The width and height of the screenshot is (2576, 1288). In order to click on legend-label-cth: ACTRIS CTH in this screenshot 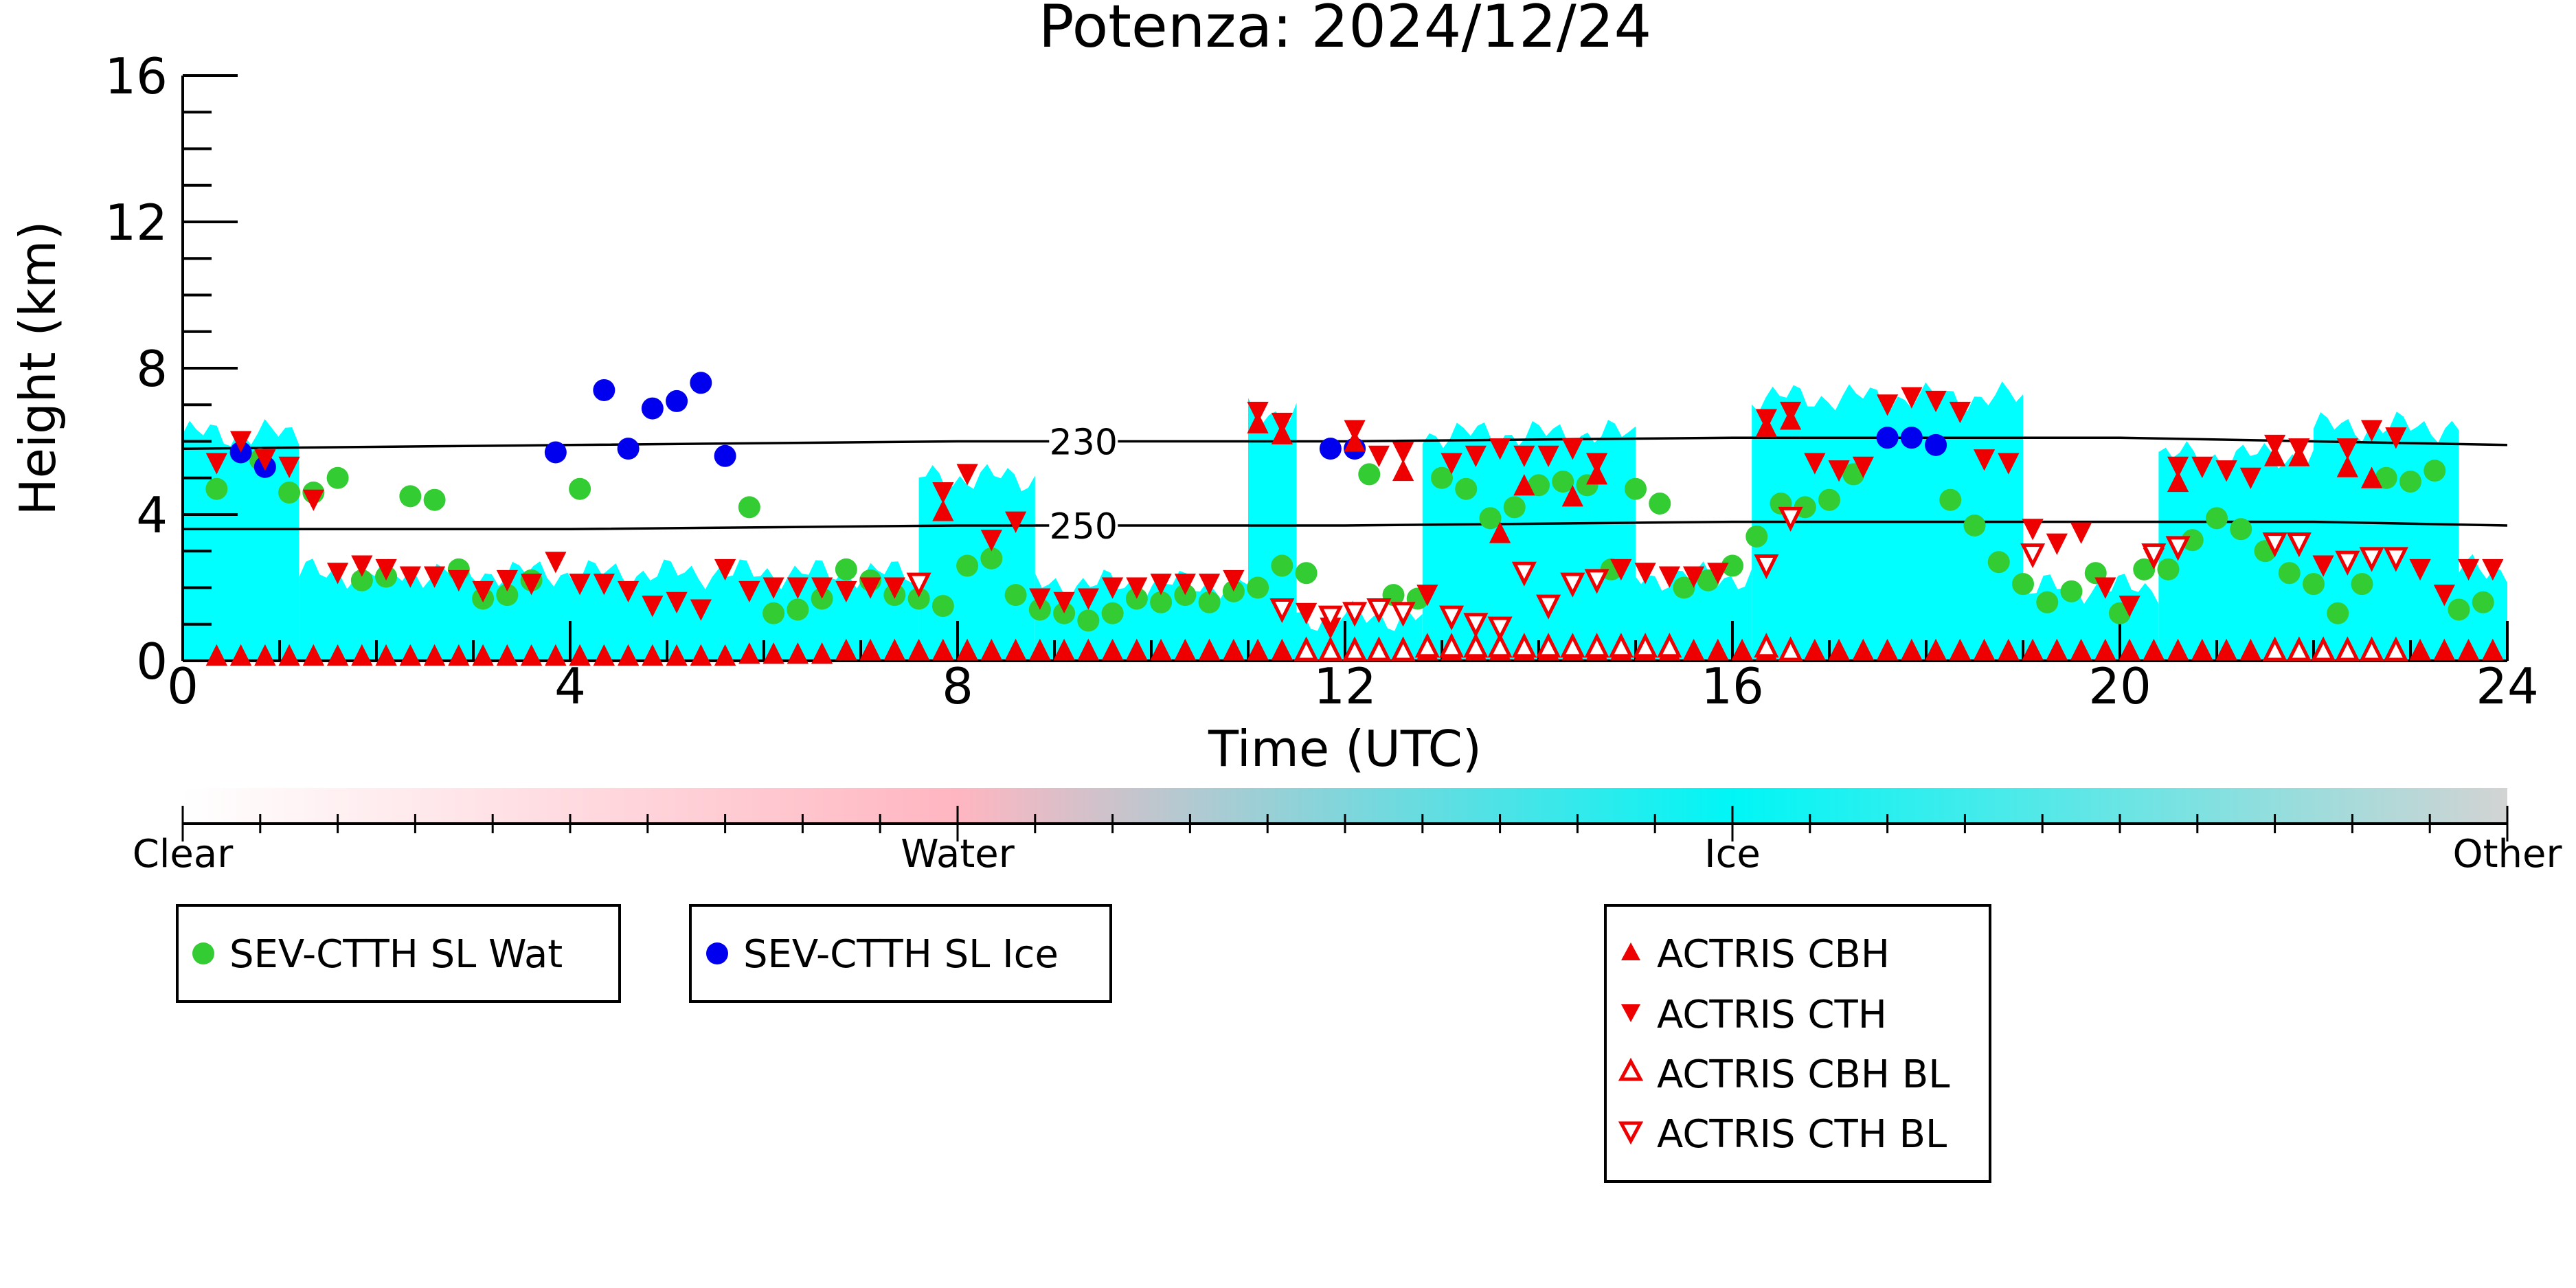, I will do `click(1772, 1015)`.